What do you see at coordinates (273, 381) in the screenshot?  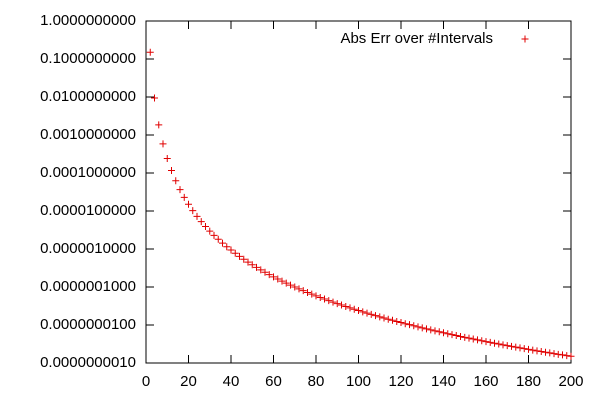 I see `x-tick-label: 60` at bounding box center [273, 381].